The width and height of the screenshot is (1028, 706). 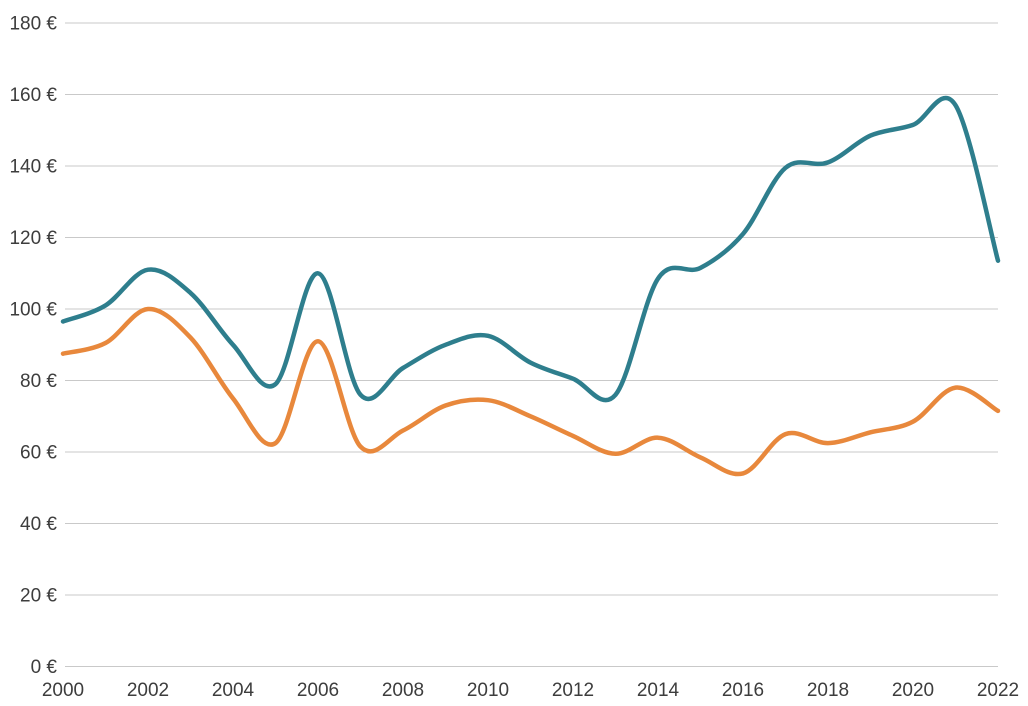 I want to click on x-tick-label-2014: 2014, so click(x=658, y=690).